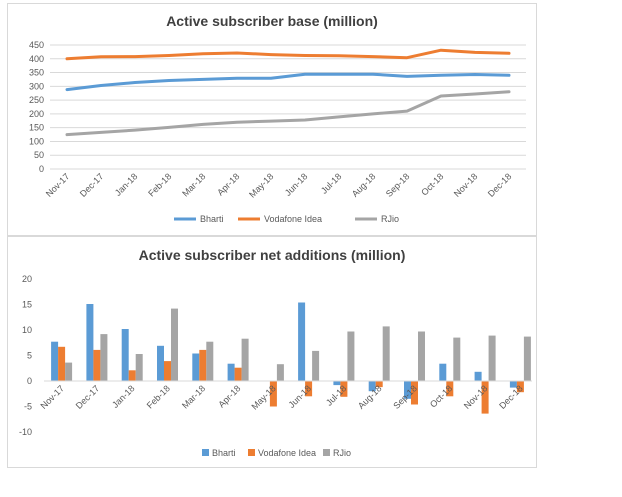  Describe the element at coordinates (27, 279) in the screenshot. I see `y-tick-label: 20` at that location.